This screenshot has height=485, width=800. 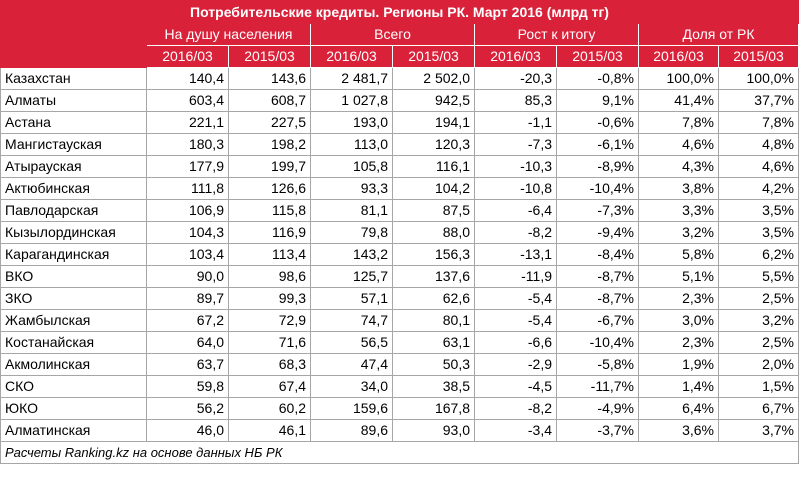 I want to click on value-cell: 116,1, so click(x=433, y=166).